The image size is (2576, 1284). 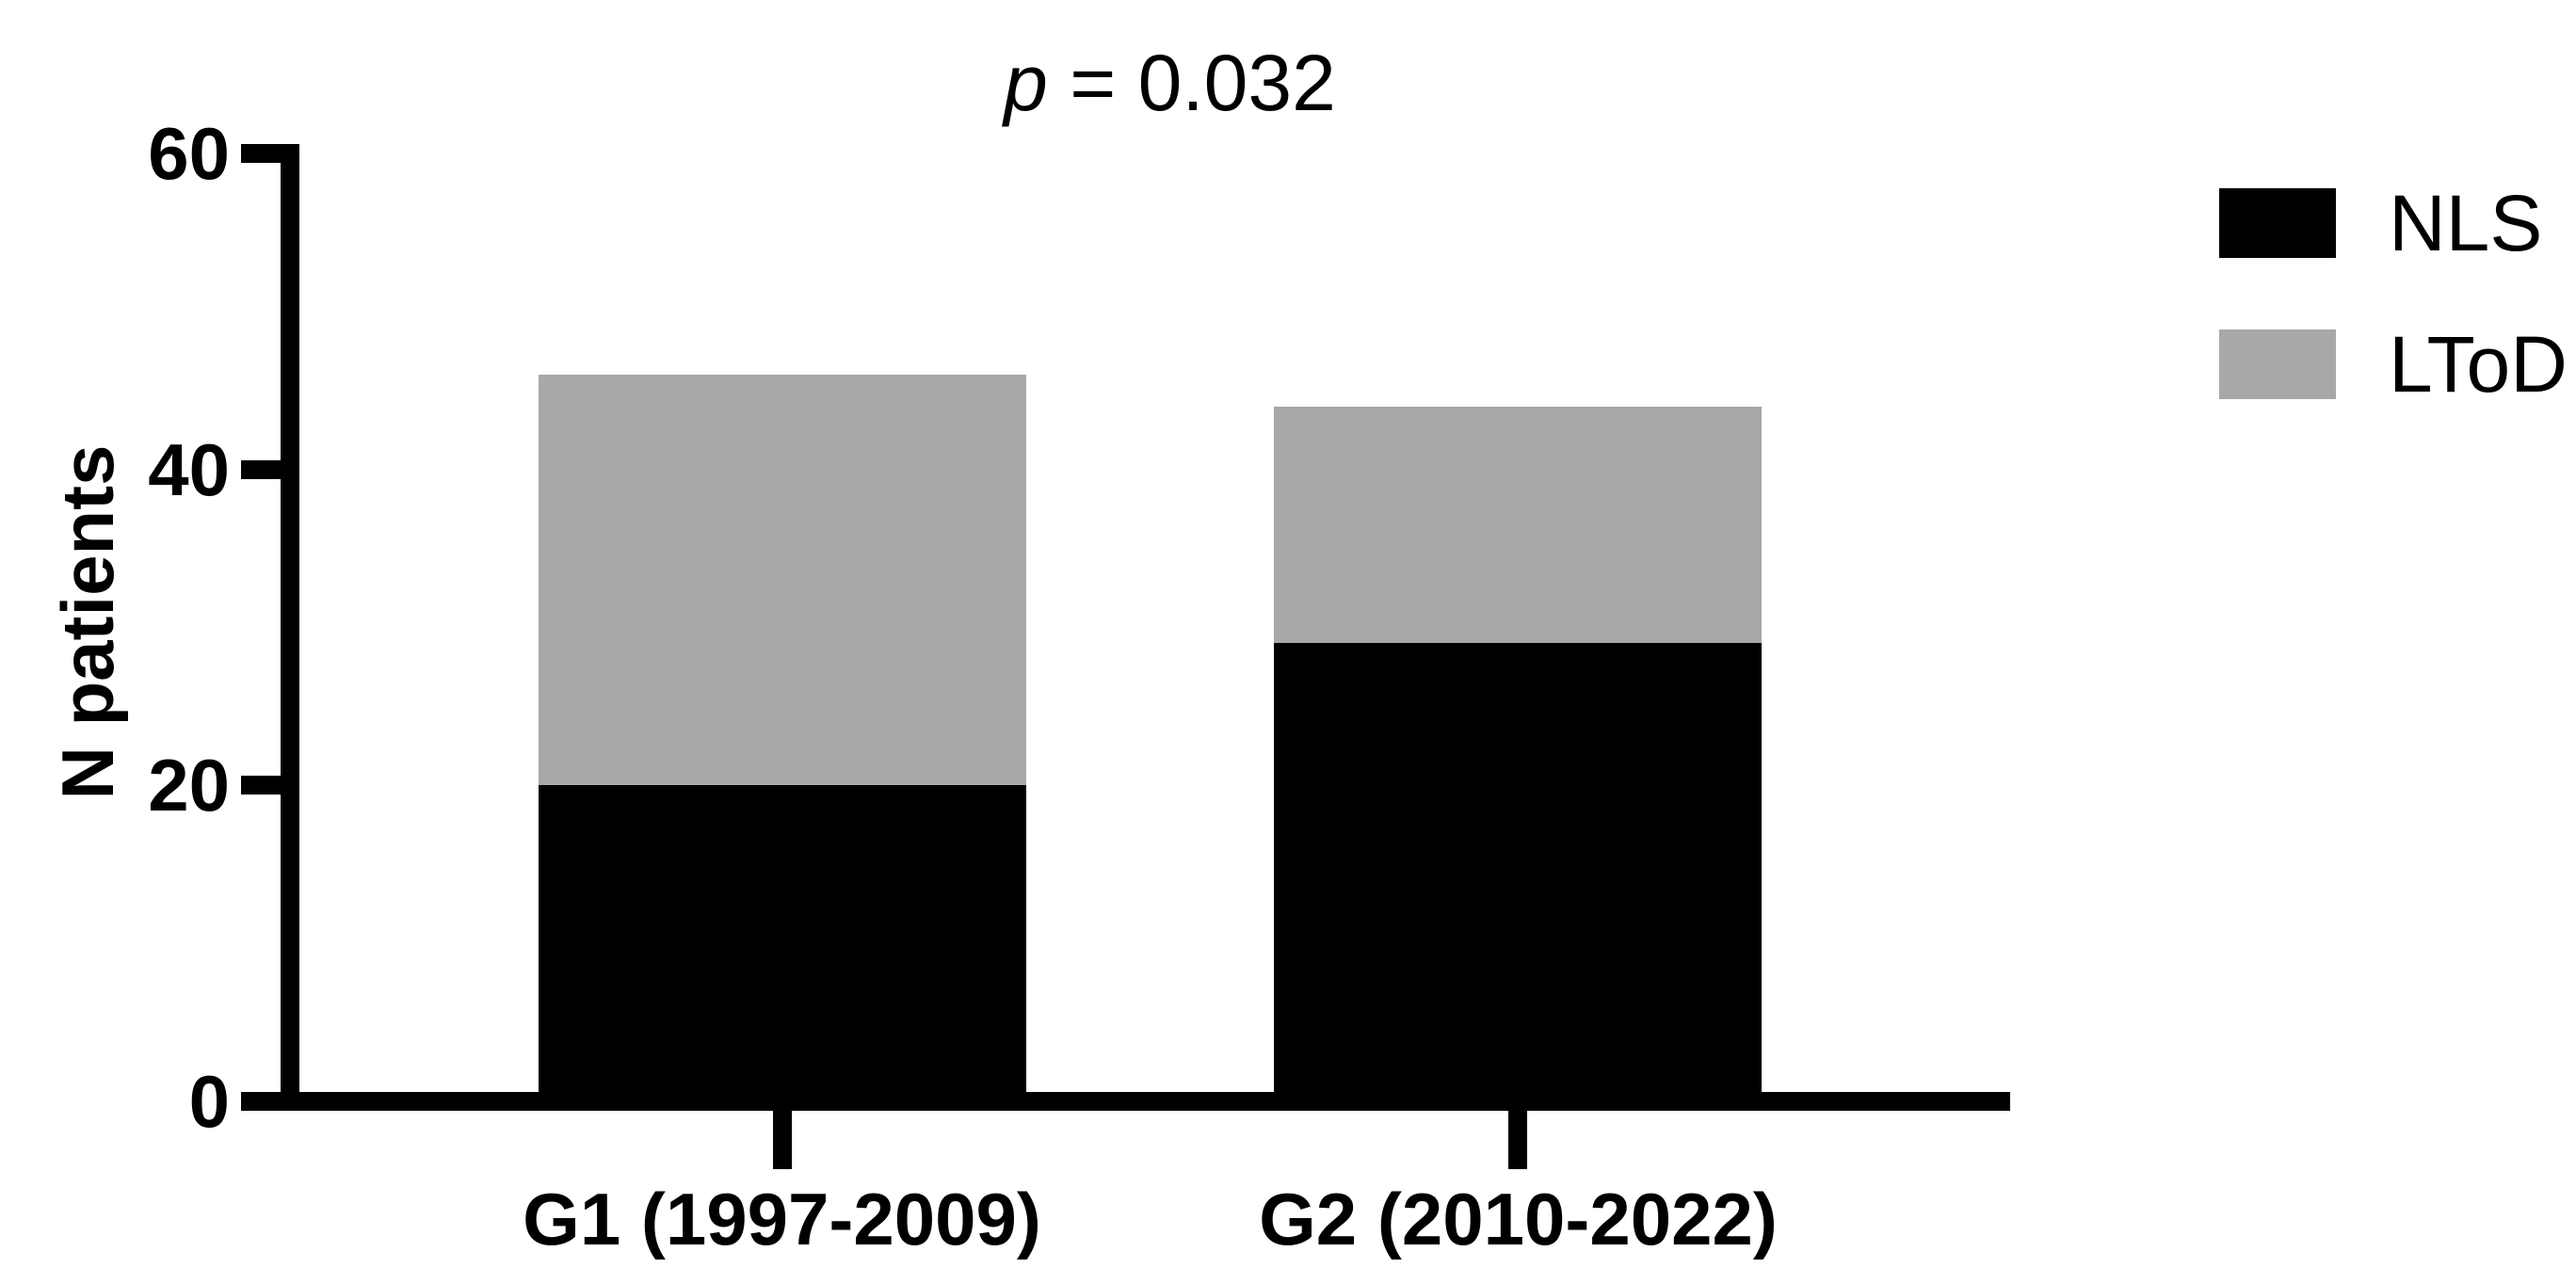 I want to click on legend-item-nls: NLS, so click(x=2393, y=224).